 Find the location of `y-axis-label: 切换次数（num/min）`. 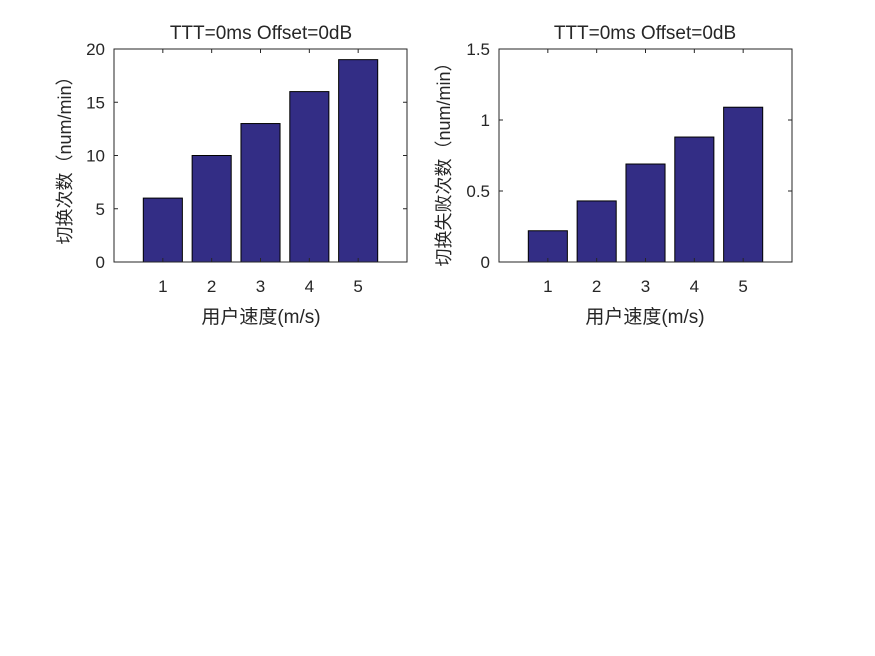

y-axis-label: 切换次数（num/min） is located at coordinates (65, 155).